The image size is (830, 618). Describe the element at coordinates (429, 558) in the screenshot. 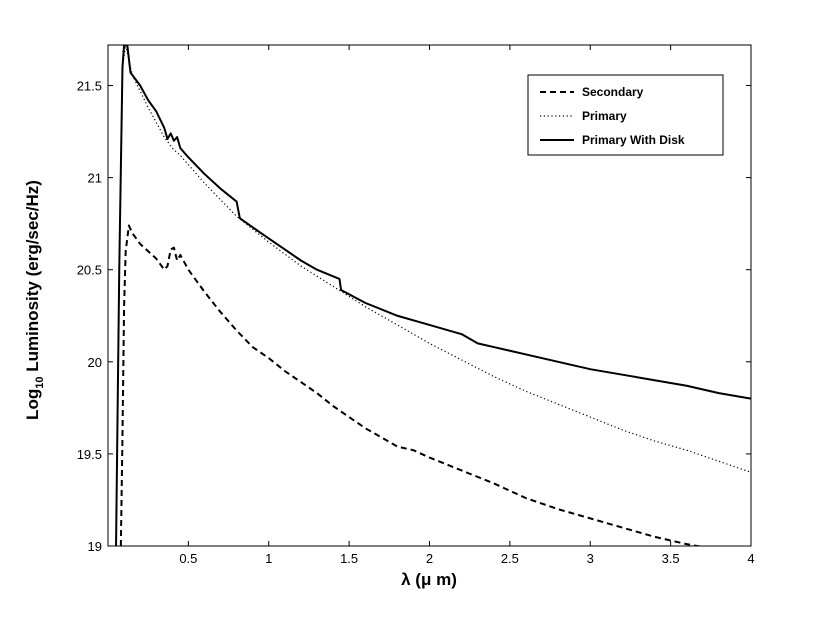

I see `x-tick-label: 2` at that location.